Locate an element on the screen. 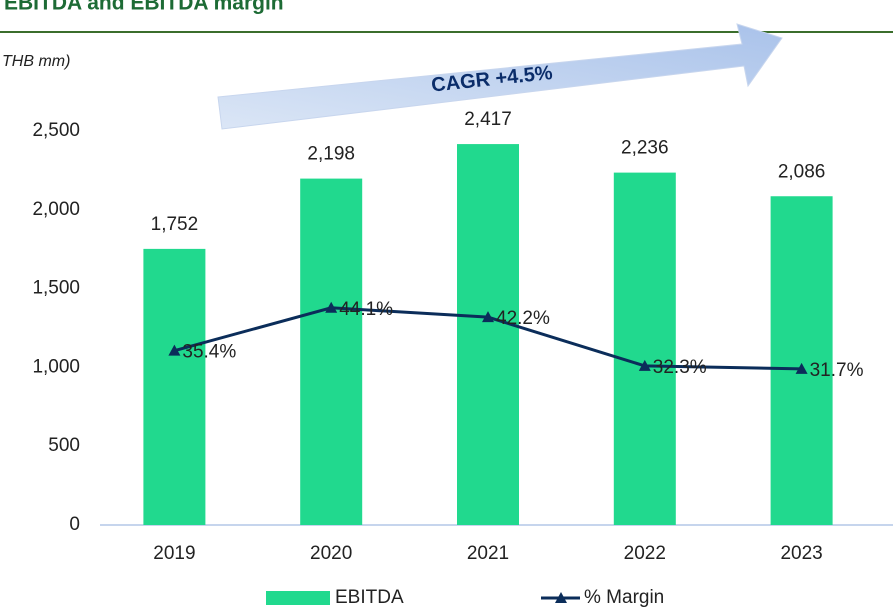 This screenshot has height=610, width=893. cagr-arrow is located at coordinates (500, 76).